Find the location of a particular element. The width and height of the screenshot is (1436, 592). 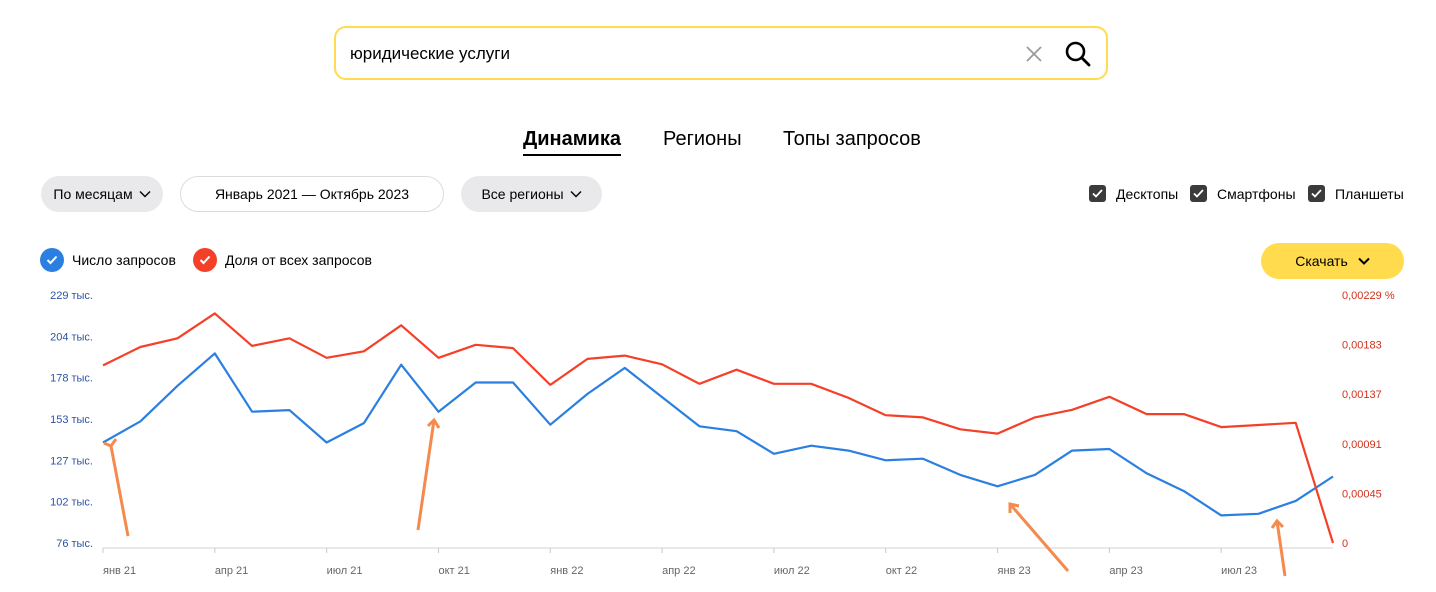

region-dropdown: Все регионы is located at coordinates (531, 194).